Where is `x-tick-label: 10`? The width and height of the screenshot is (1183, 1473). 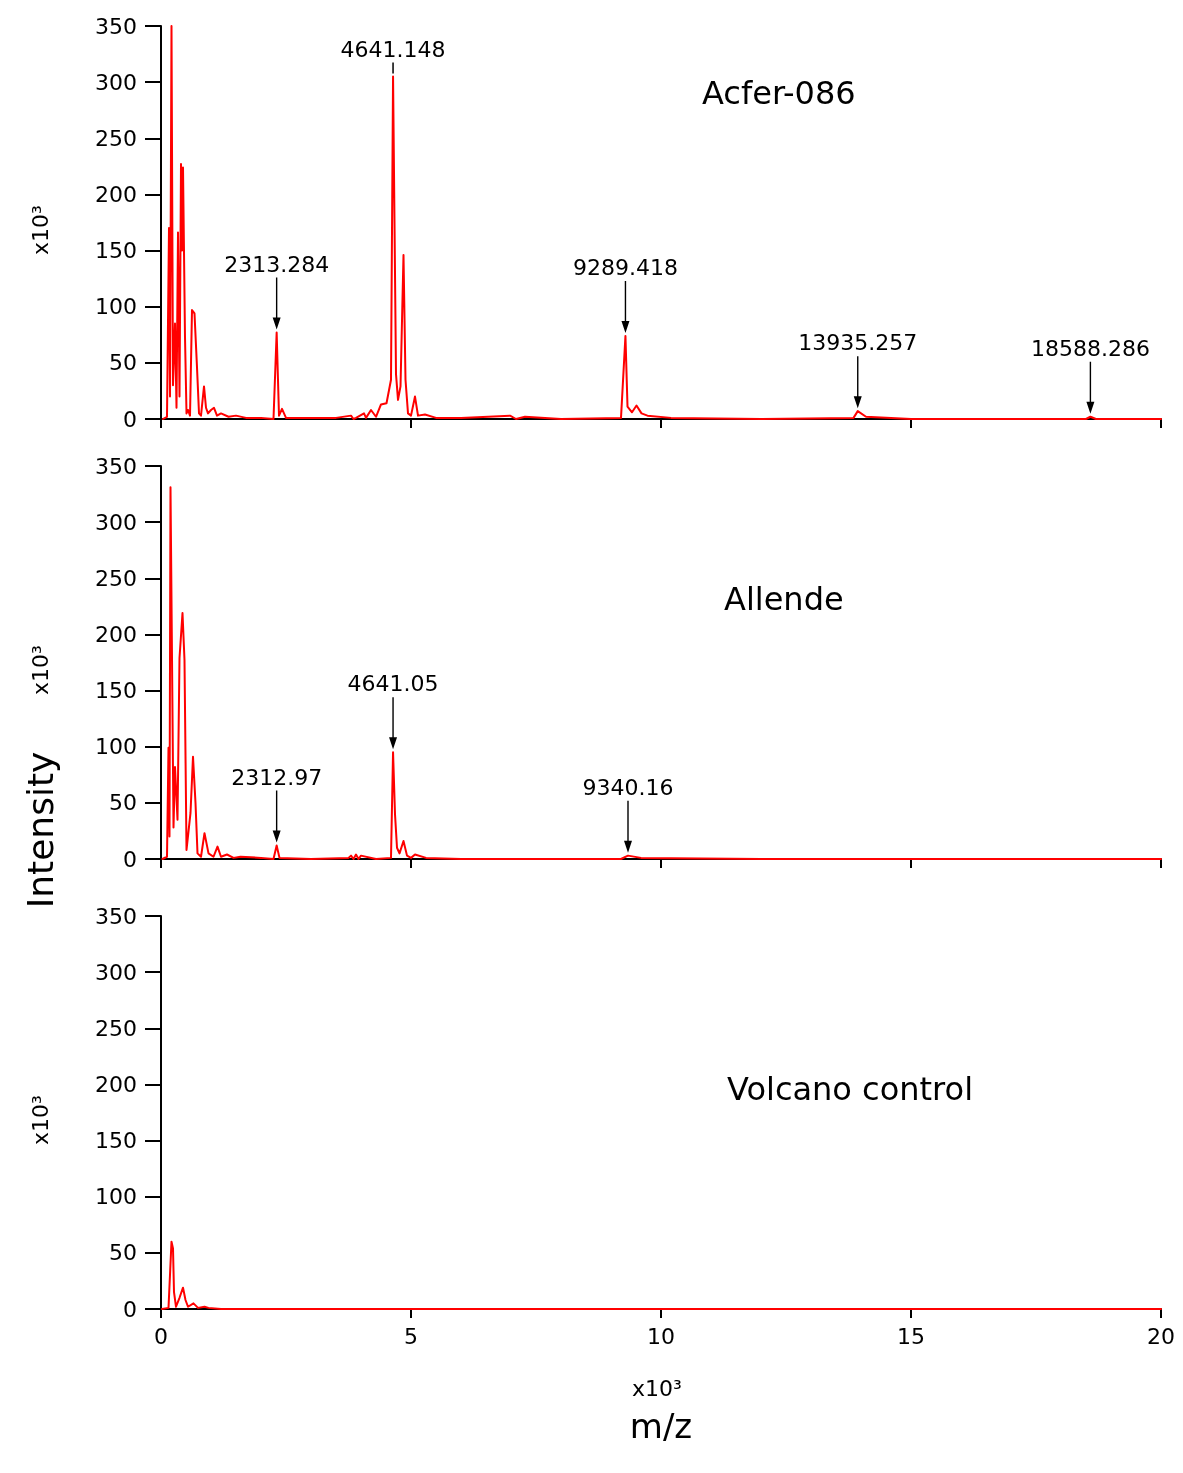
x-tick-label: 10 is located at coordinates (661, 1336).